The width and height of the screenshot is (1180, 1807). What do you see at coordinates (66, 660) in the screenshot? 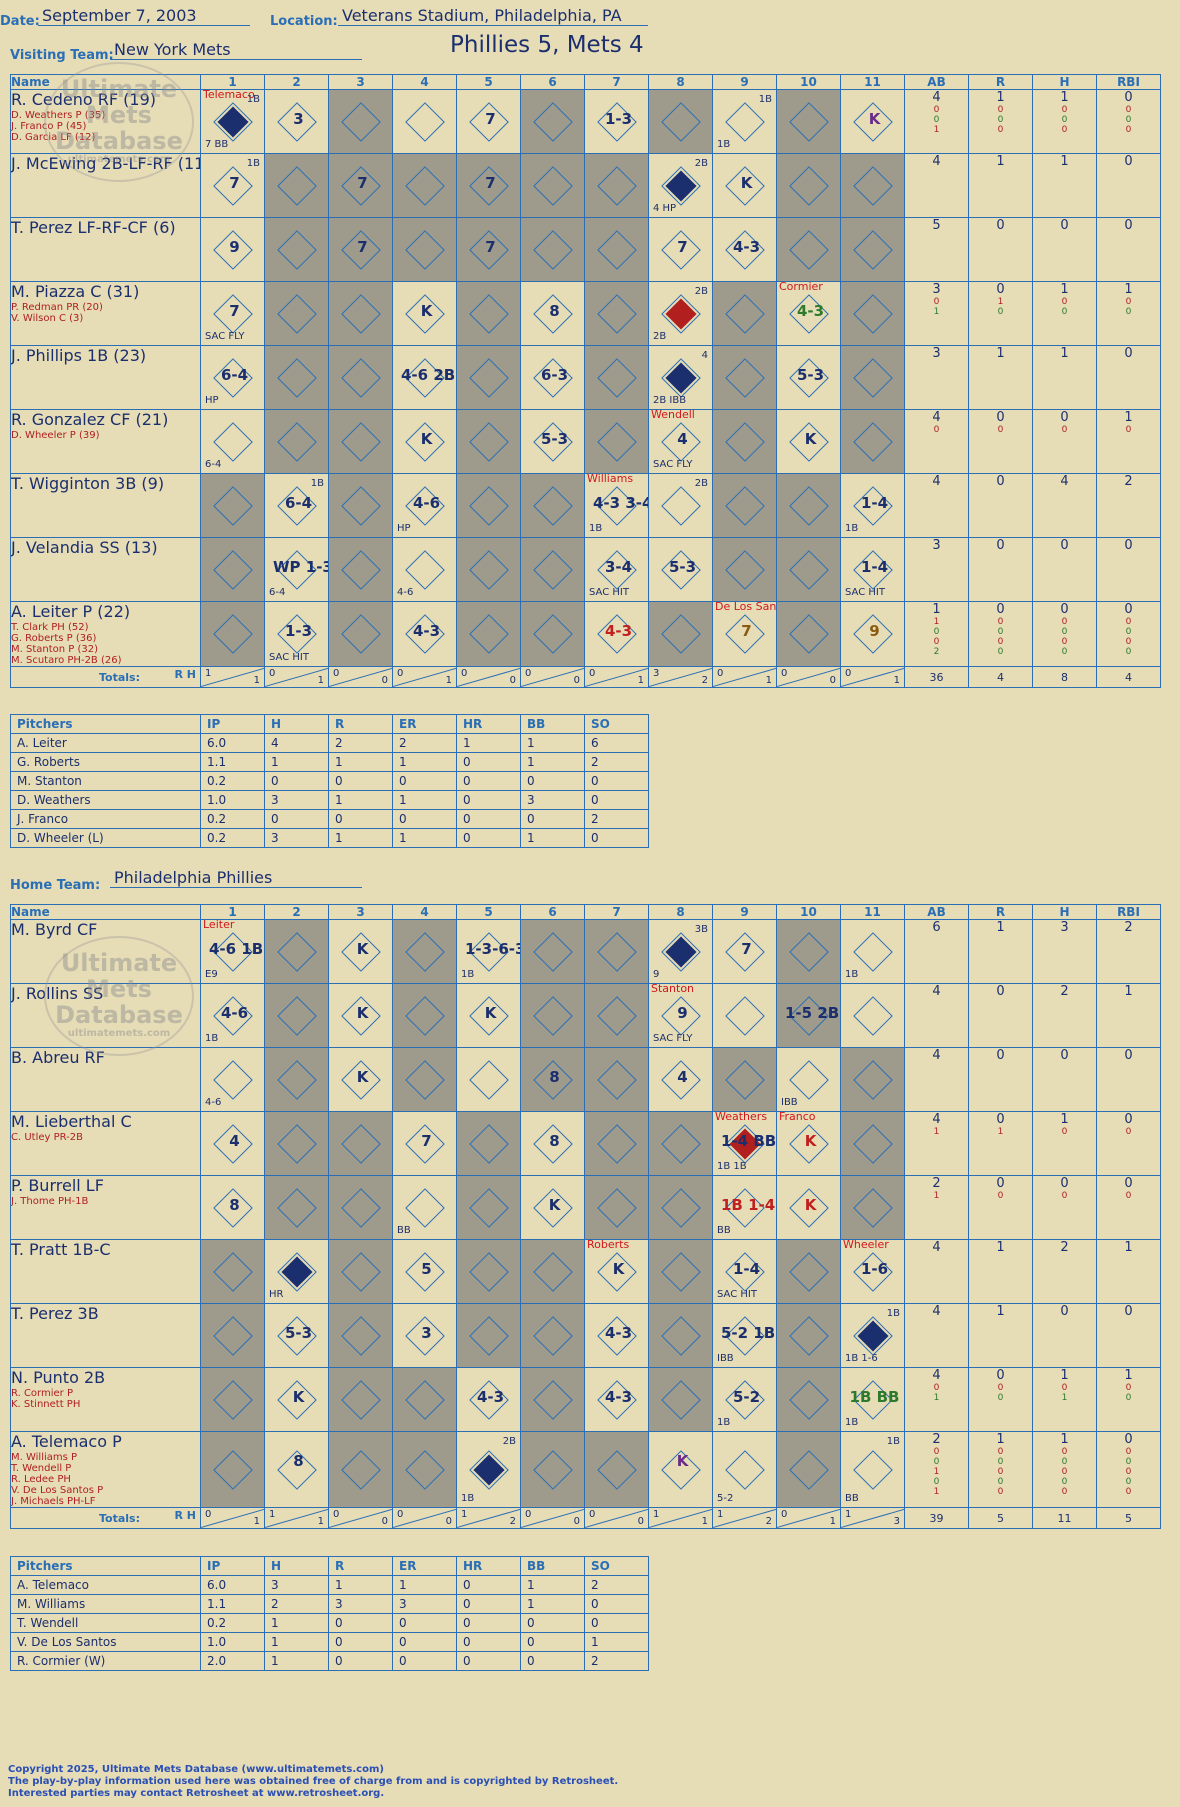
I see `substitute-name: M. Scutaro PH-2B (26)` at bounding box center [66, 660].